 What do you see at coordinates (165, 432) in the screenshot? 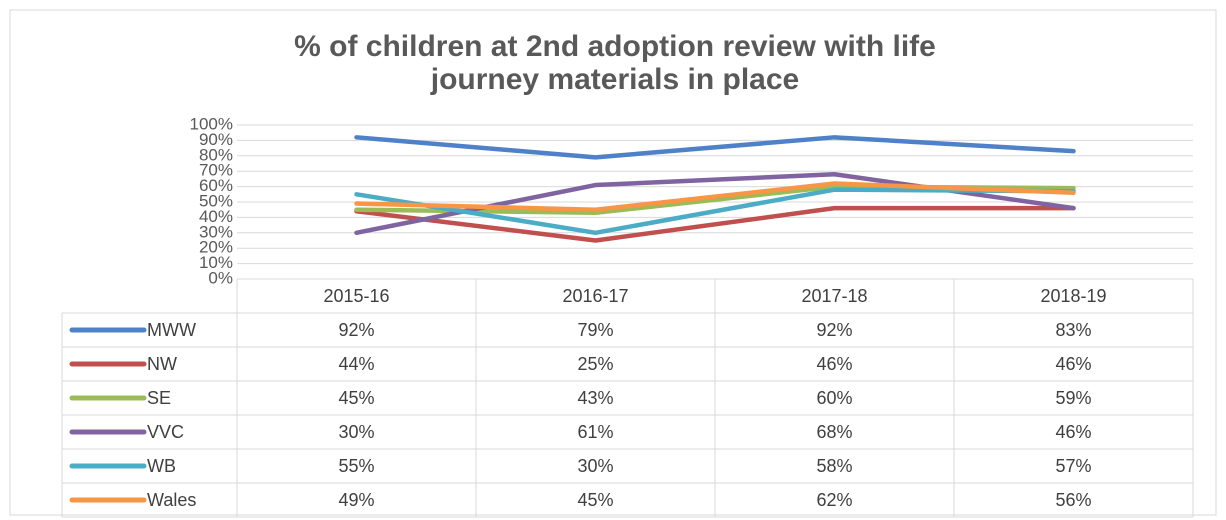
I see `legend-label: VVC` at bounding box center [165, 432].